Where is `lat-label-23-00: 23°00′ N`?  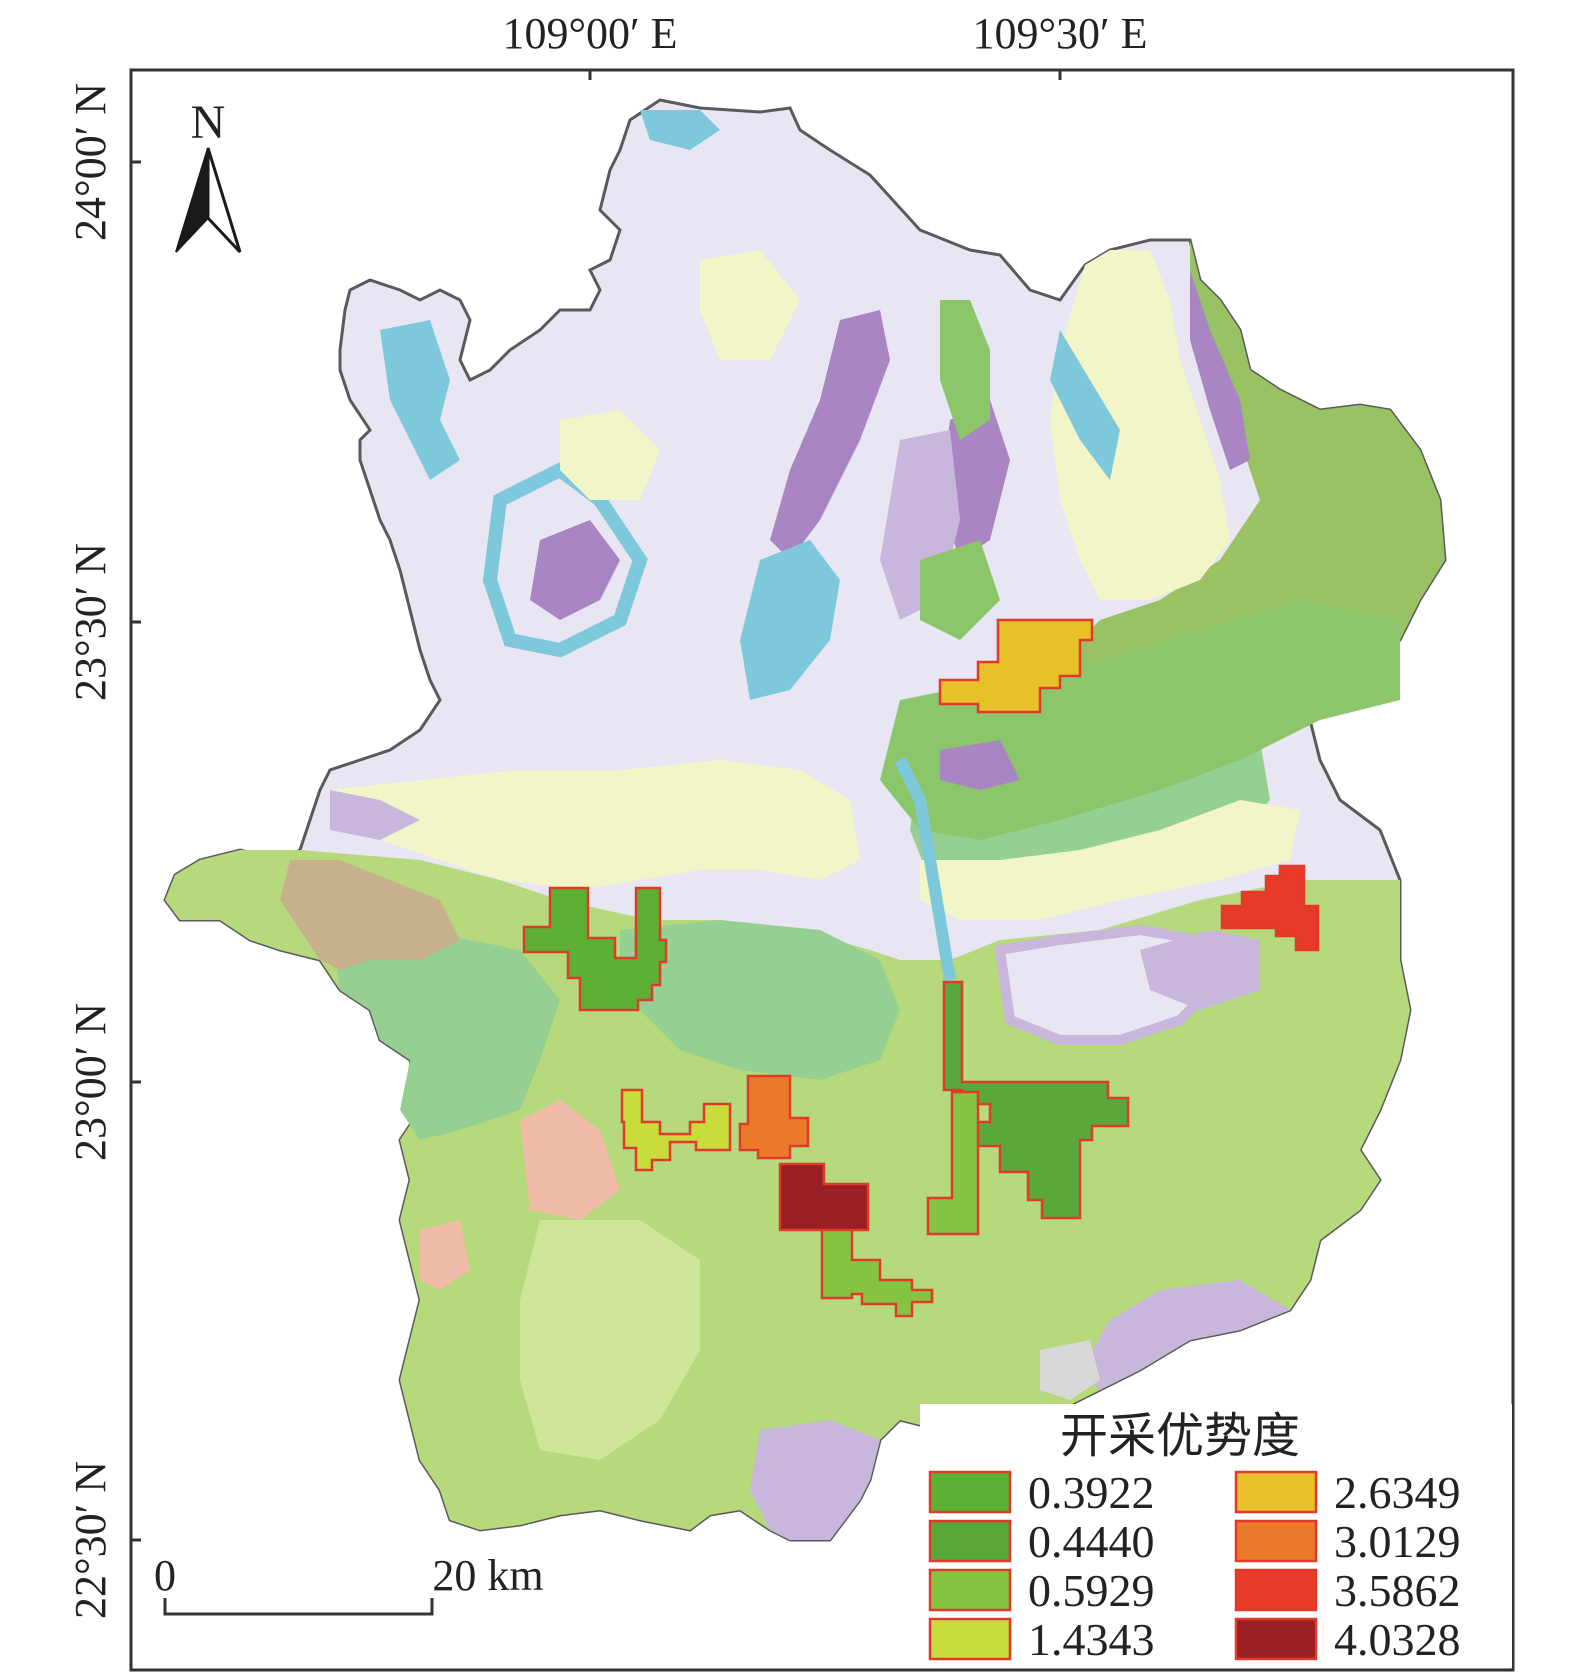
lat-label-23-00: 23°00′ N is located at coordinates (90, 1082).